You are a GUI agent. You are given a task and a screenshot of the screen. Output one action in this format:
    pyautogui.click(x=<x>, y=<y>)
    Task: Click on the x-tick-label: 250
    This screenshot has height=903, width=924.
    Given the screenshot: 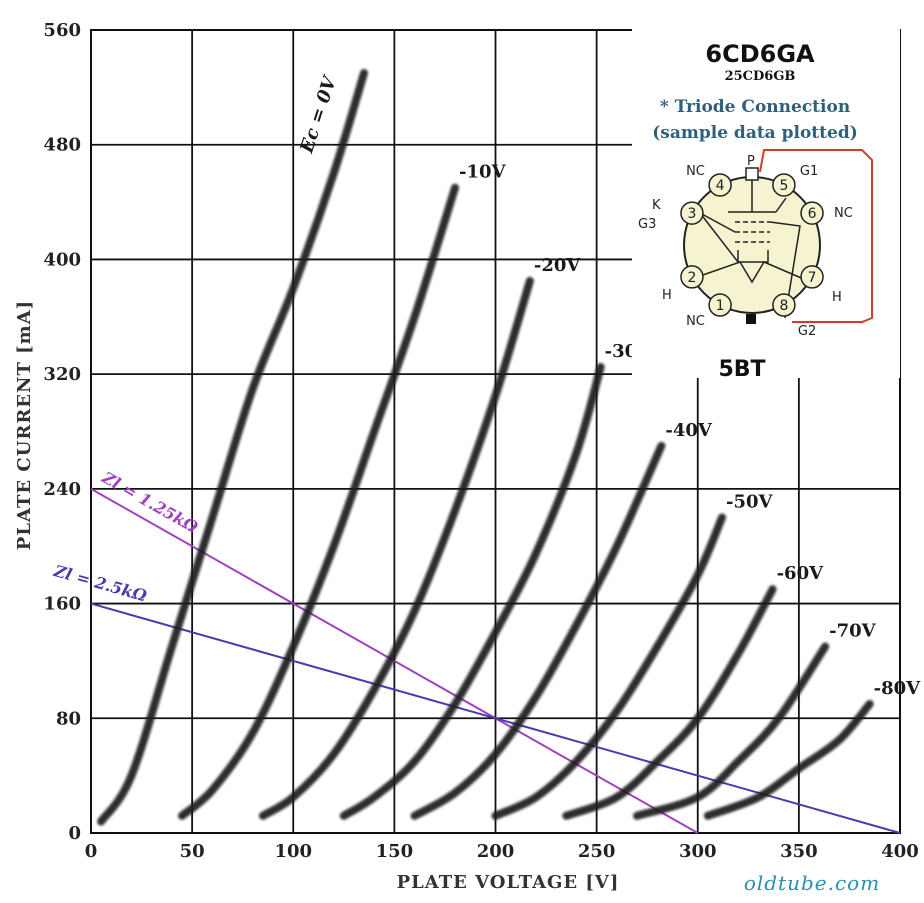 What is the action you would take?
    pyautogui.click(x=597, y=851)
    